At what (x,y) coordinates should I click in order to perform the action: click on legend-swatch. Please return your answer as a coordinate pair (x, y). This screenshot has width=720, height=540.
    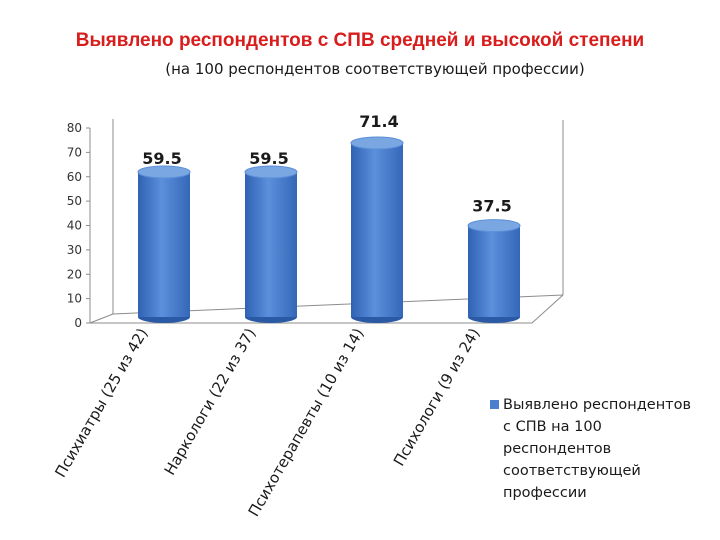
    Looking at the image, I should click on (494, 404).